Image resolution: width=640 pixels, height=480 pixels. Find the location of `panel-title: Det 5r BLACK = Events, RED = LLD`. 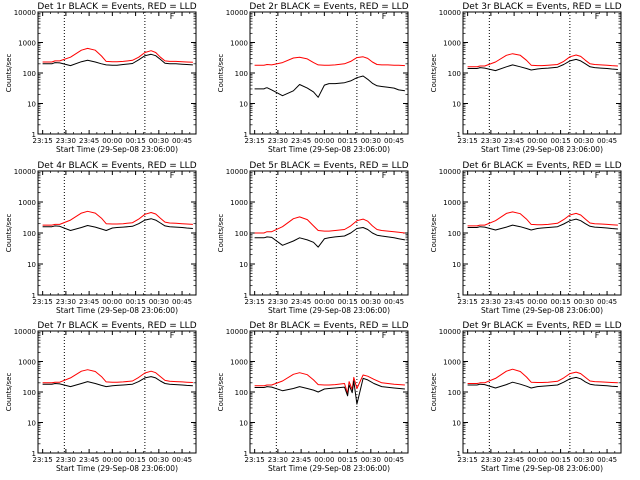

panel-title: Det 5r BLACK = Events, RED = LLD is located at coordinates (328, 166).